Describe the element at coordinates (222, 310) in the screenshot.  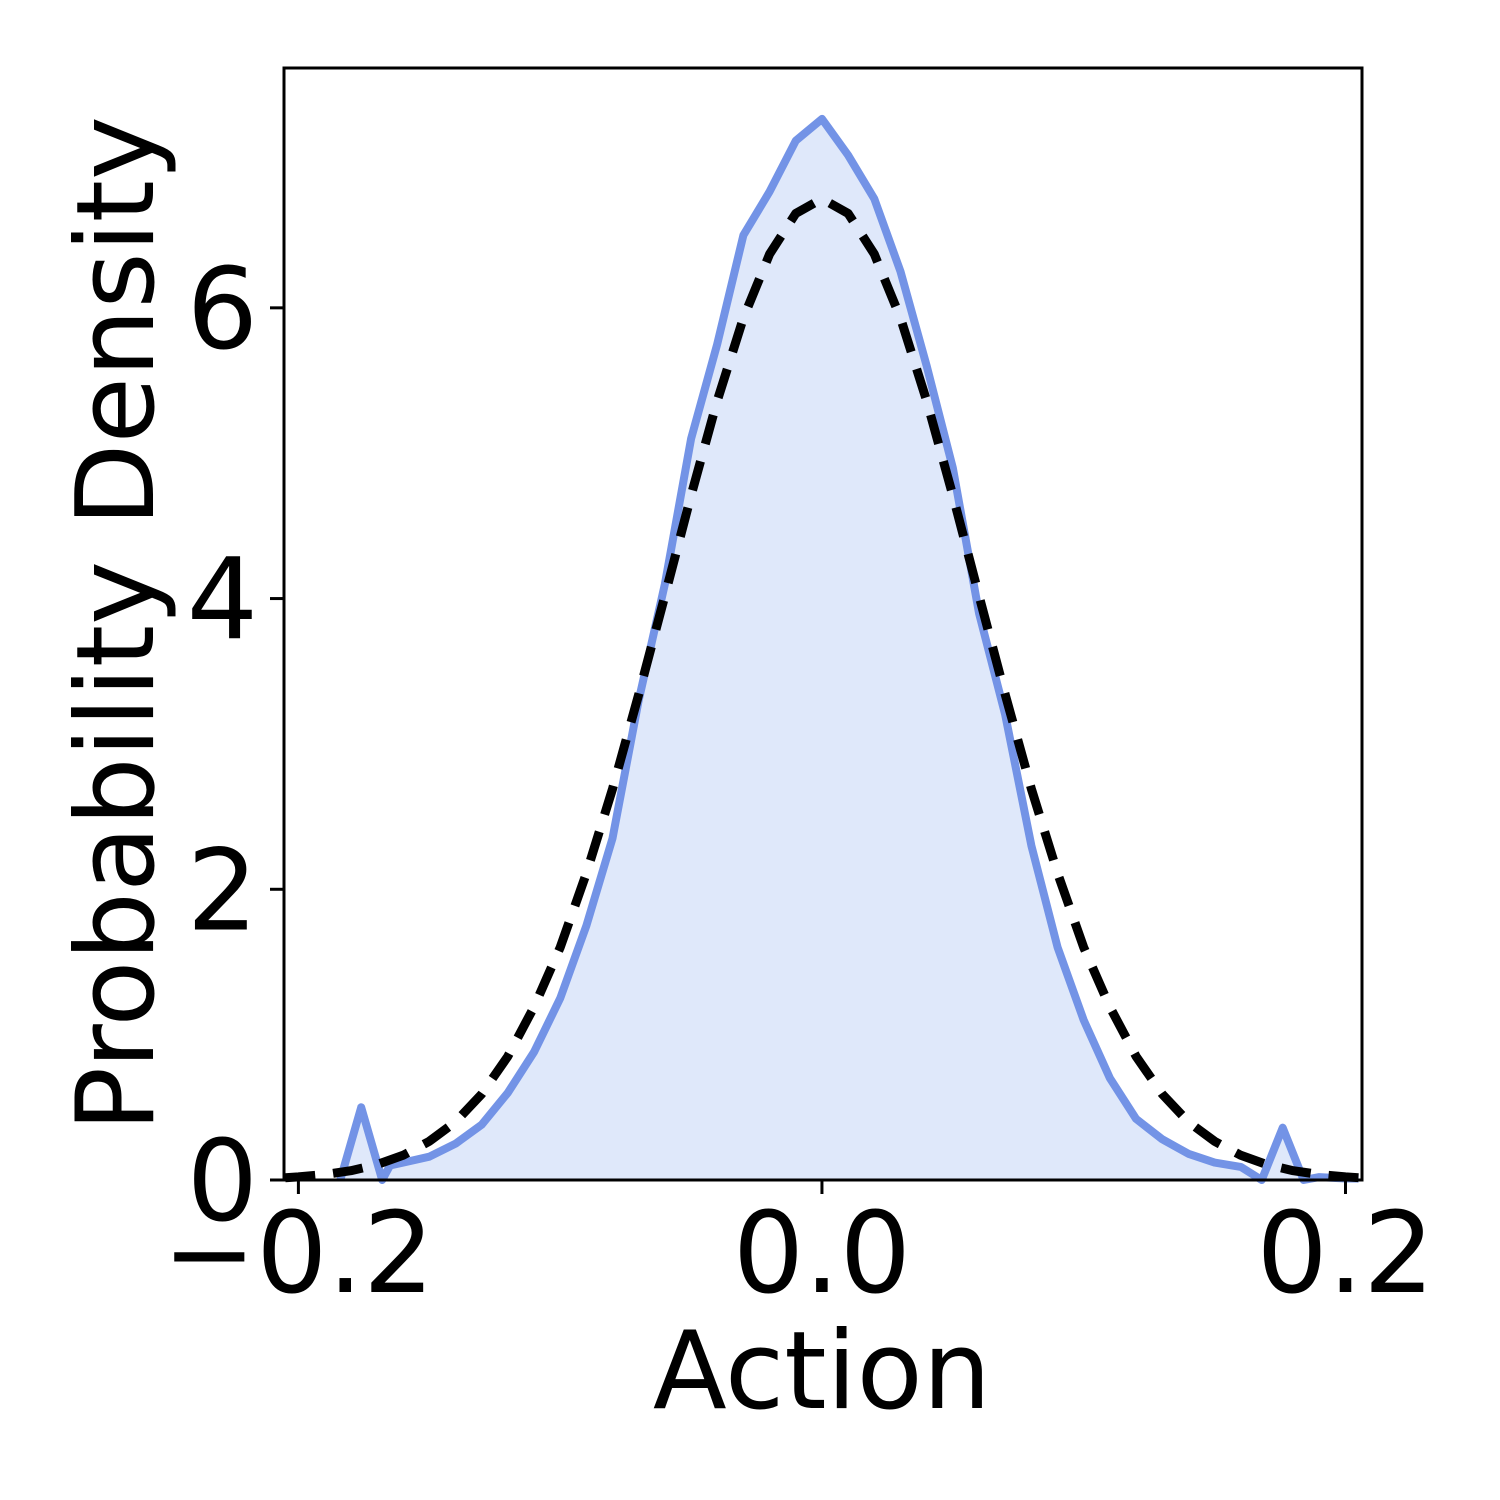
I see `y-tick-label: 6` at that location.